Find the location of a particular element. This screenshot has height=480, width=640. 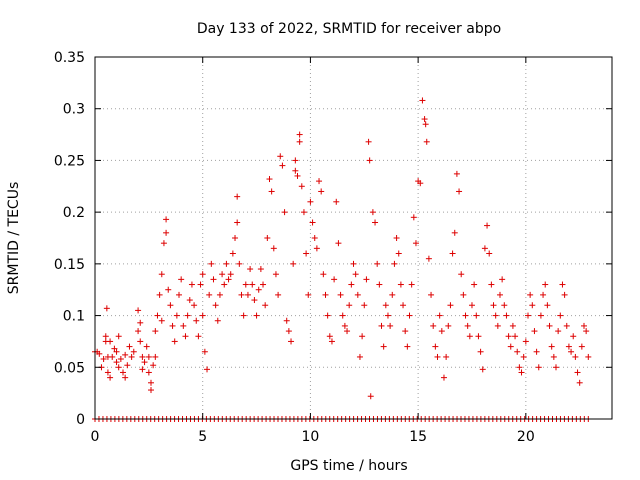

y-tick-label: 0.35 is located at coordinates (69, 58).